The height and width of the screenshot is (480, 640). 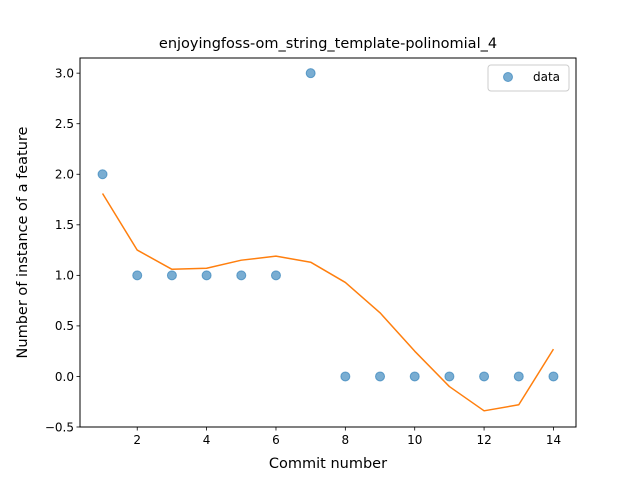 What do you see at coordinates (59, 427) in the screenshot?
I see `y-tick-label: −0.5` at bounding box center [59, 427].